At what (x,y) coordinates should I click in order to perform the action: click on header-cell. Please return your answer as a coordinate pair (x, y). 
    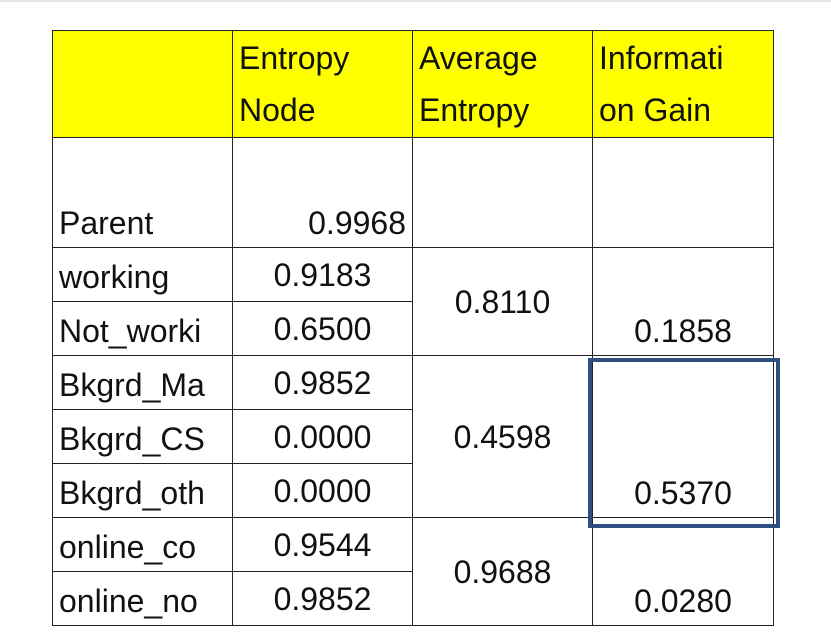
    Looking at the image, I should click on (142, 84).